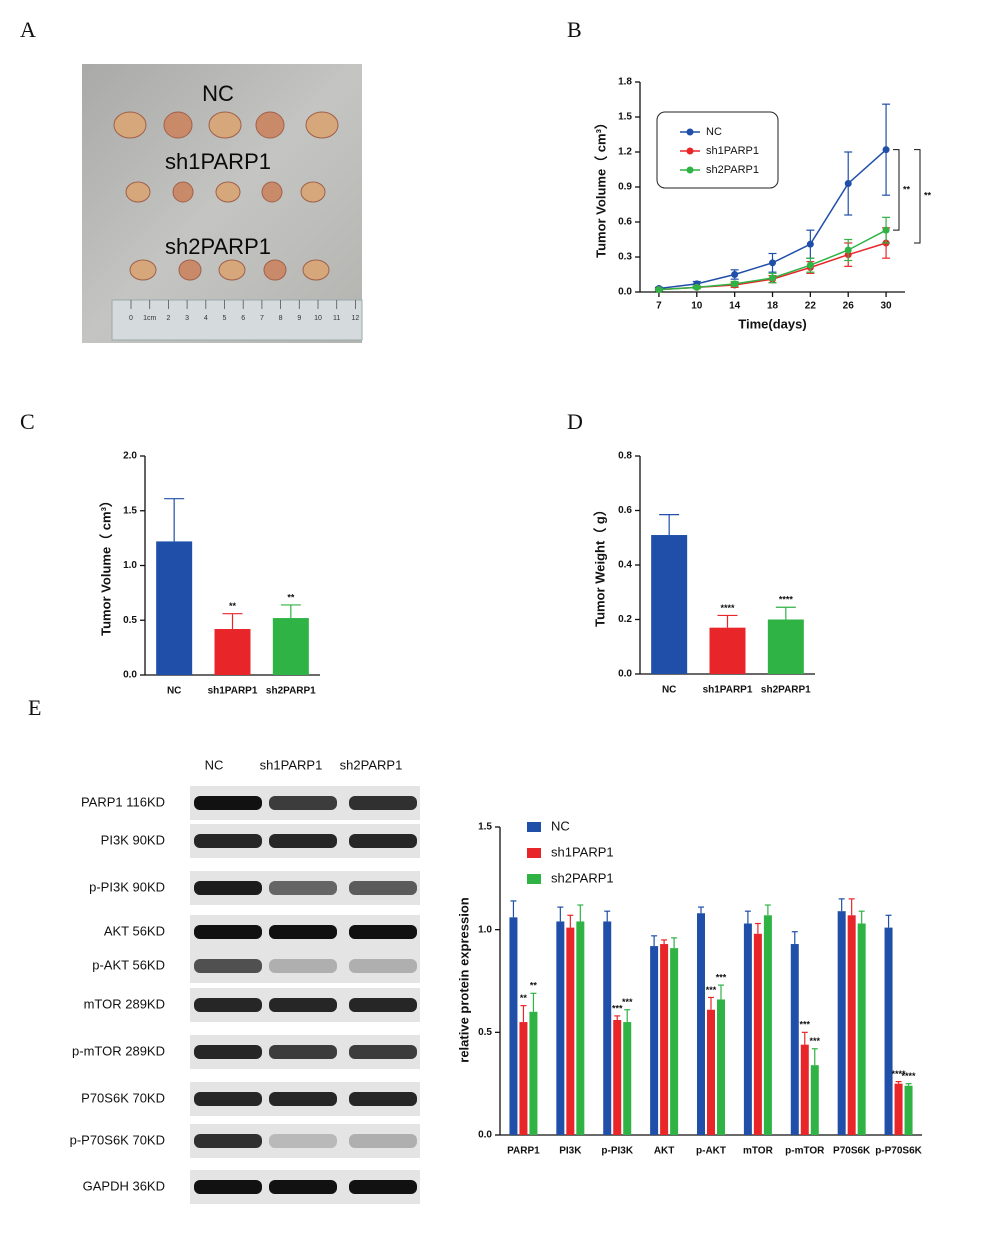 The width and height of the screenshot is (1008, 1242). What do you see at coordinates (728, 690) in the screenshot?
I see `x-tick-label: sh1PARP1` at bounding box center [728, 690].